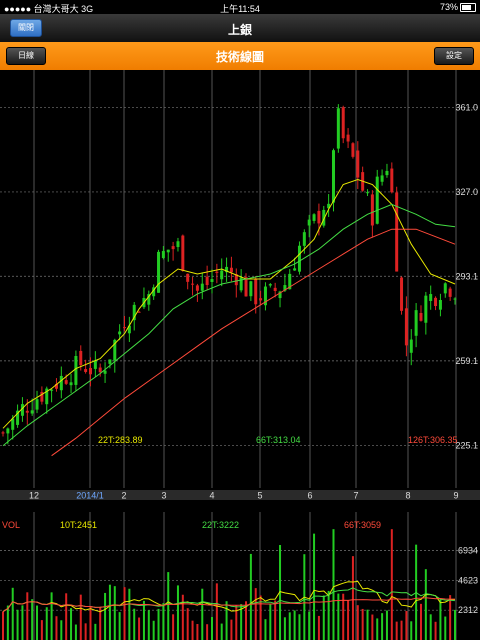 The height and width of the screenshot is (640, 480). What do you see at coordinates (448, 7) in the screenshot?
I see `battery-percent: 73%` at bounding box center [448, 7].